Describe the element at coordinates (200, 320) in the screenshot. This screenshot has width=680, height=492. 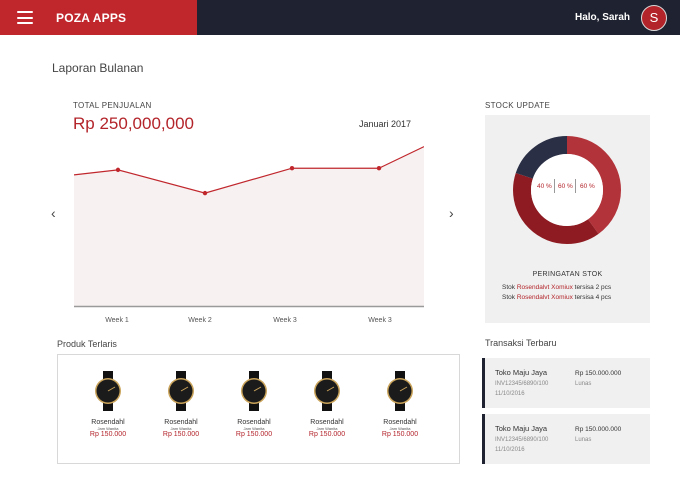
I see `week-label: Week 2` at that location.